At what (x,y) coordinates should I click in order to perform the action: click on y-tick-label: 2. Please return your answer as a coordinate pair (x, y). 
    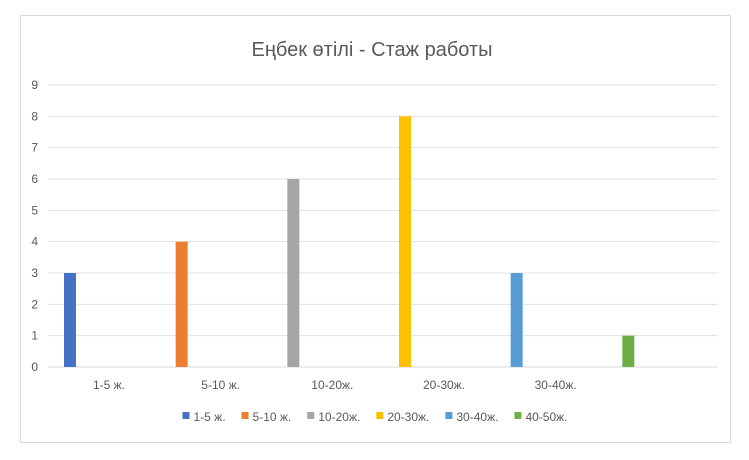
    Looking at the image, I should click on (34, 304).